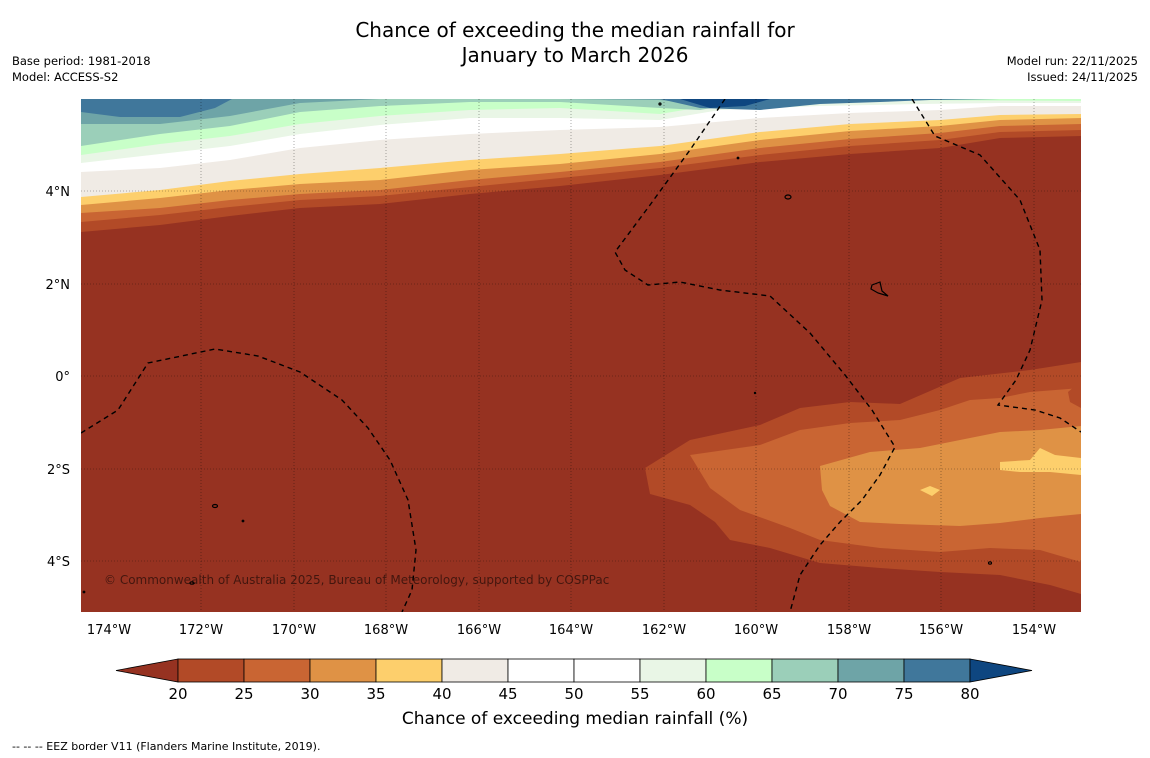  I want to click on colorbar-tick: 70, so click(837, 692).